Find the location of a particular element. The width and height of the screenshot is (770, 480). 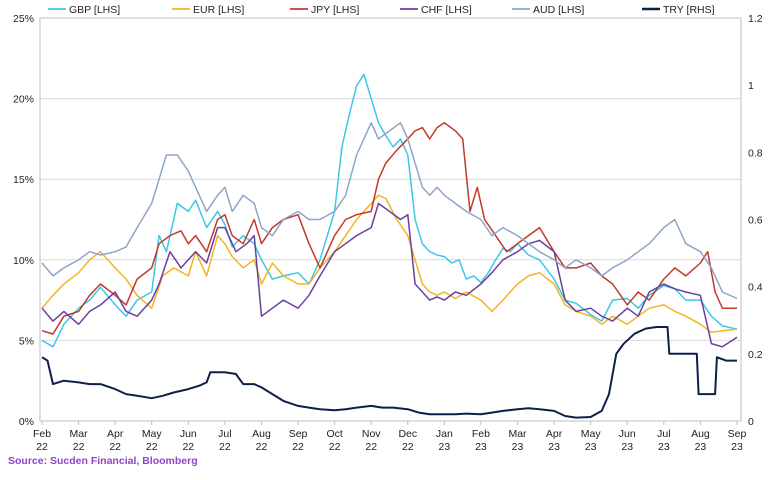

legend-label-gbp: GBP [LHS] is located at coordinates (94, 10).